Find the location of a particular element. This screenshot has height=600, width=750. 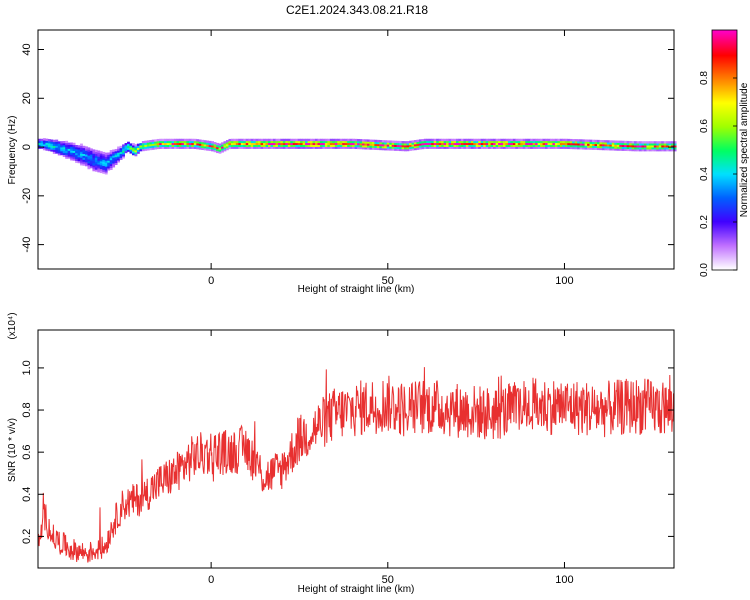

snr-x-tick-label: 50 is located at coordinates (388, 580).